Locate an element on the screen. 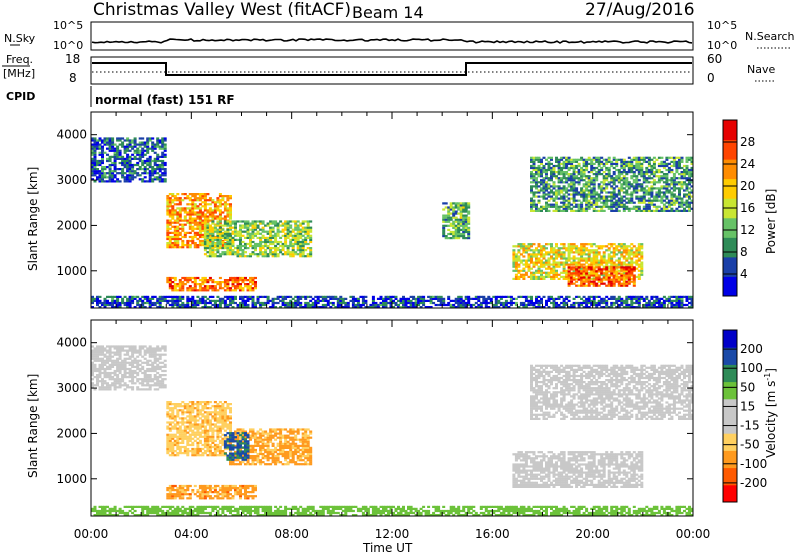  nsky-series-line is located at coordinates (392, 41).